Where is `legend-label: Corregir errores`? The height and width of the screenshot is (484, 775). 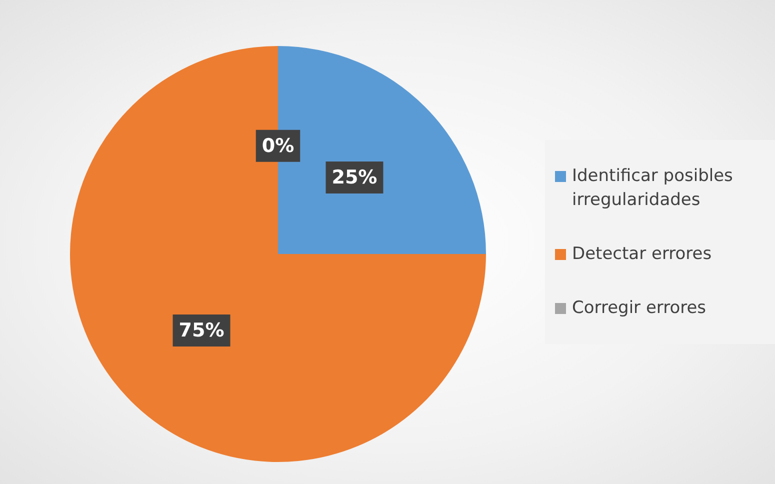 legend-label: Corregir errores is located at coordinates (639, 308).